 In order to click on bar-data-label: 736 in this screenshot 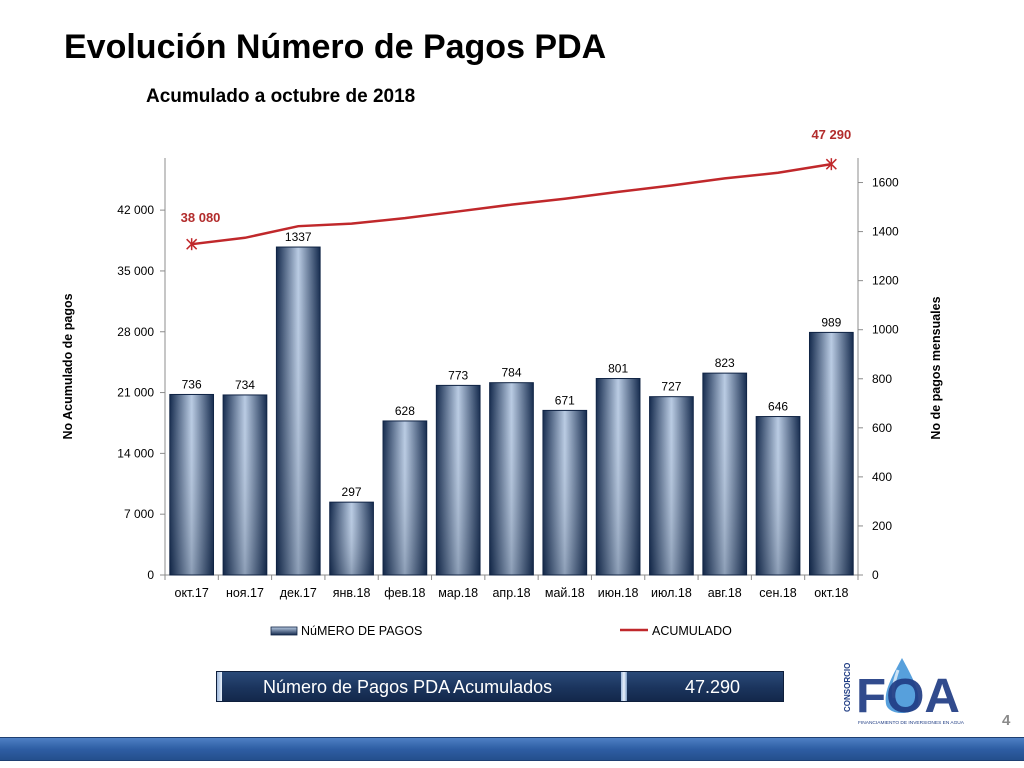, I will do `click(192, 384)`.